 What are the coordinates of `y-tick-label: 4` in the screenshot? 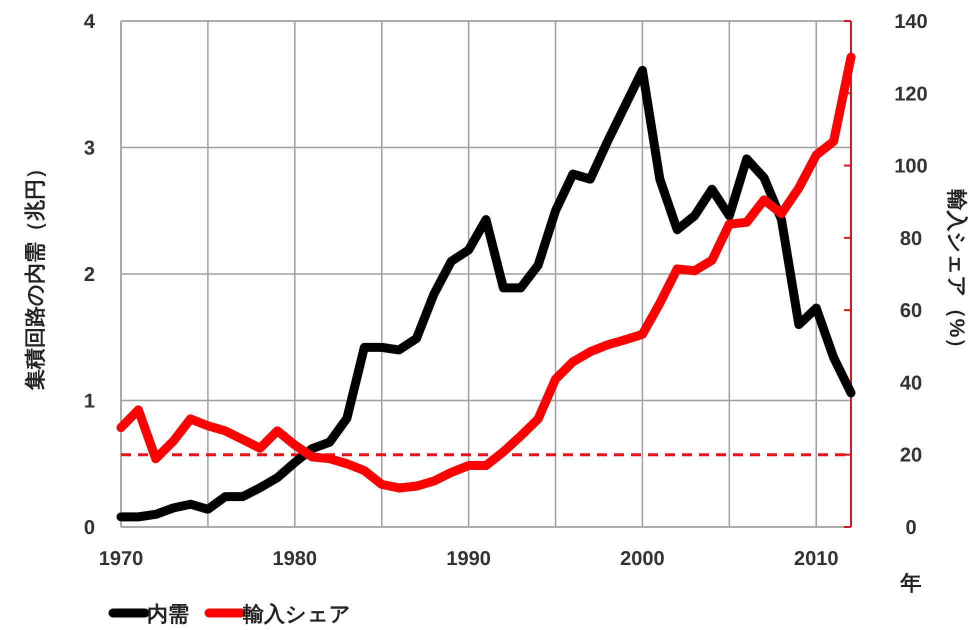 It's located at (90, 22).